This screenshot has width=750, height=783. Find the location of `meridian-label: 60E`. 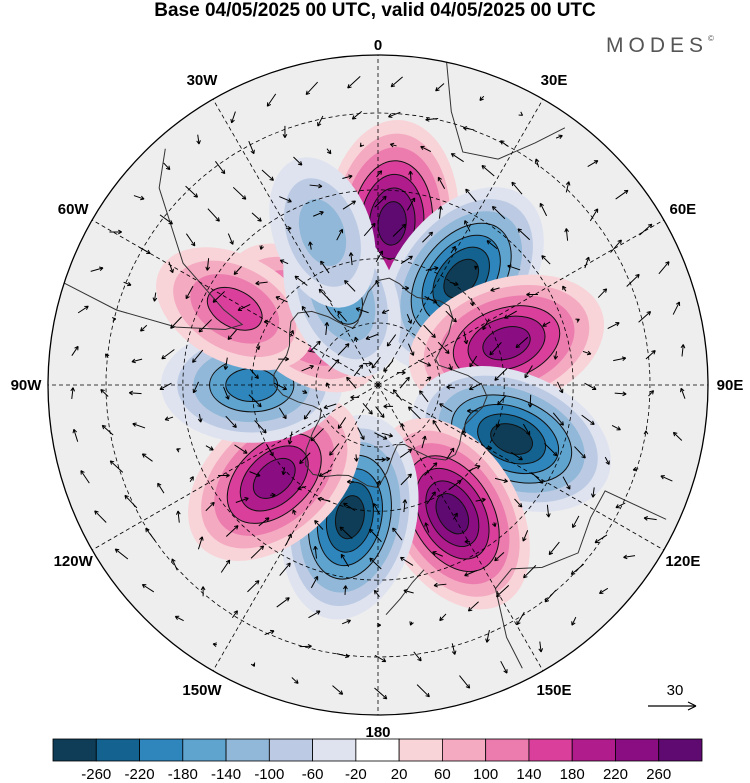

meridian-label: 60E is located at coordinates (682, 209).